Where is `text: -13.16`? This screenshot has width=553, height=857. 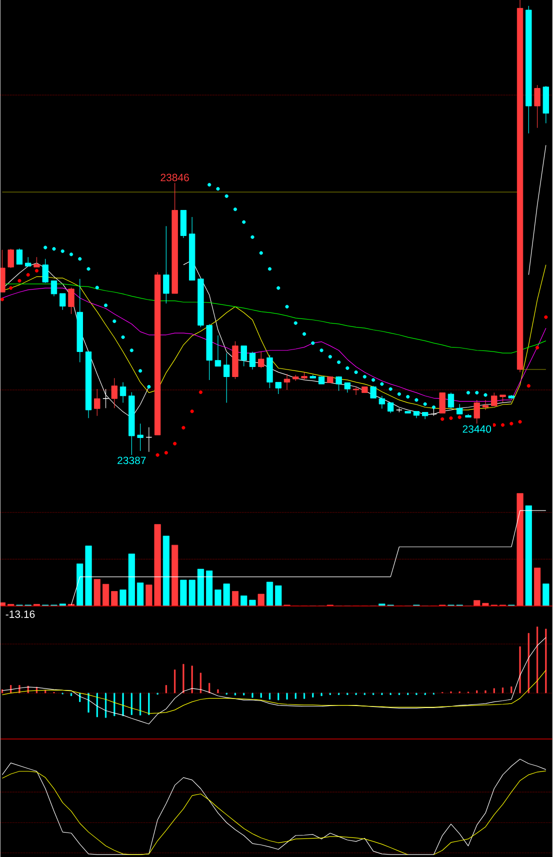
text: -13.16 is located at coordinates (20, 614).